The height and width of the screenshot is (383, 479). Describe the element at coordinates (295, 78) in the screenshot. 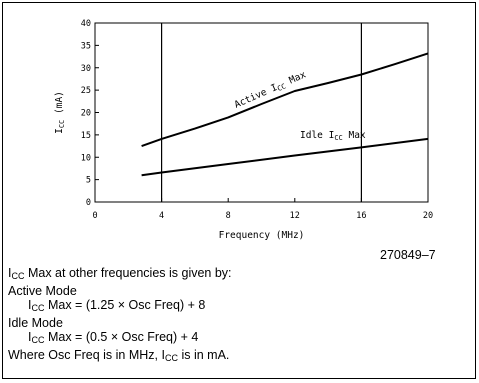

I see `series-label-active-tail: Max` at that location.